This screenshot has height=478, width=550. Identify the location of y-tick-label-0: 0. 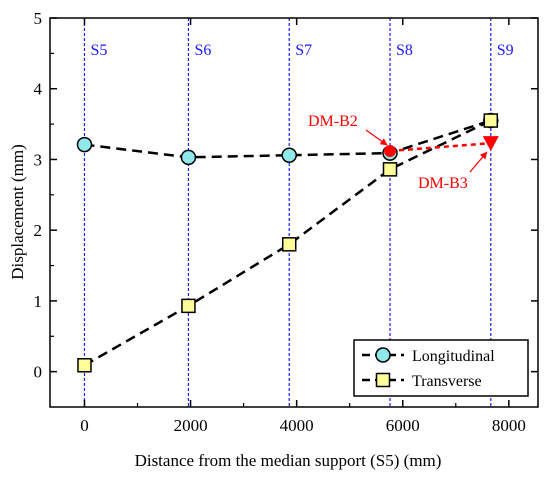
(38, 372).